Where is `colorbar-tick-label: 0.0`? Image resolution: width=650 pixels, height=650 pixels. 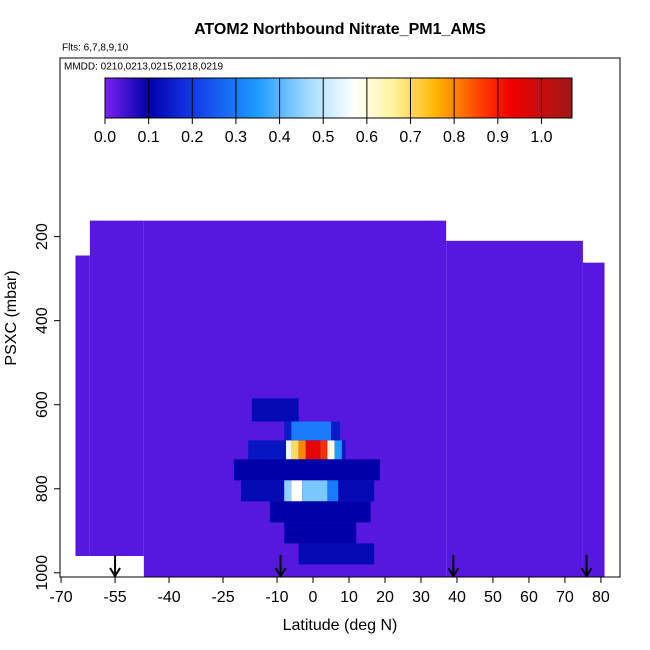 colorbar-tick-label: 0.0 is located at coordinates (105, 137).